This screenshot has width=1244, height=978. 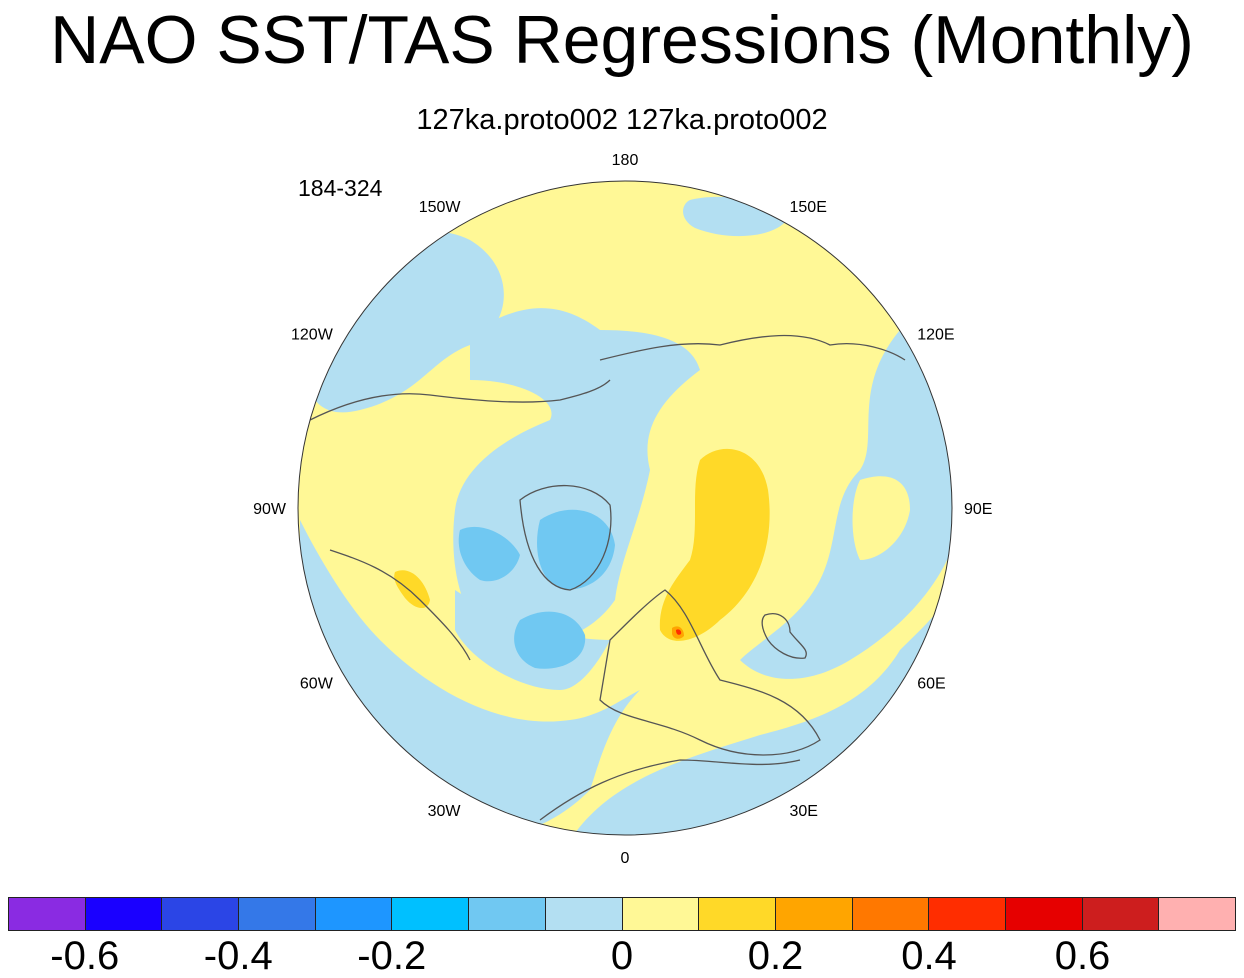 What do you see at coordinates (340, 188) in the screenshot?
I see `year-range-label: 184-324` at bounding box center [340, 188].